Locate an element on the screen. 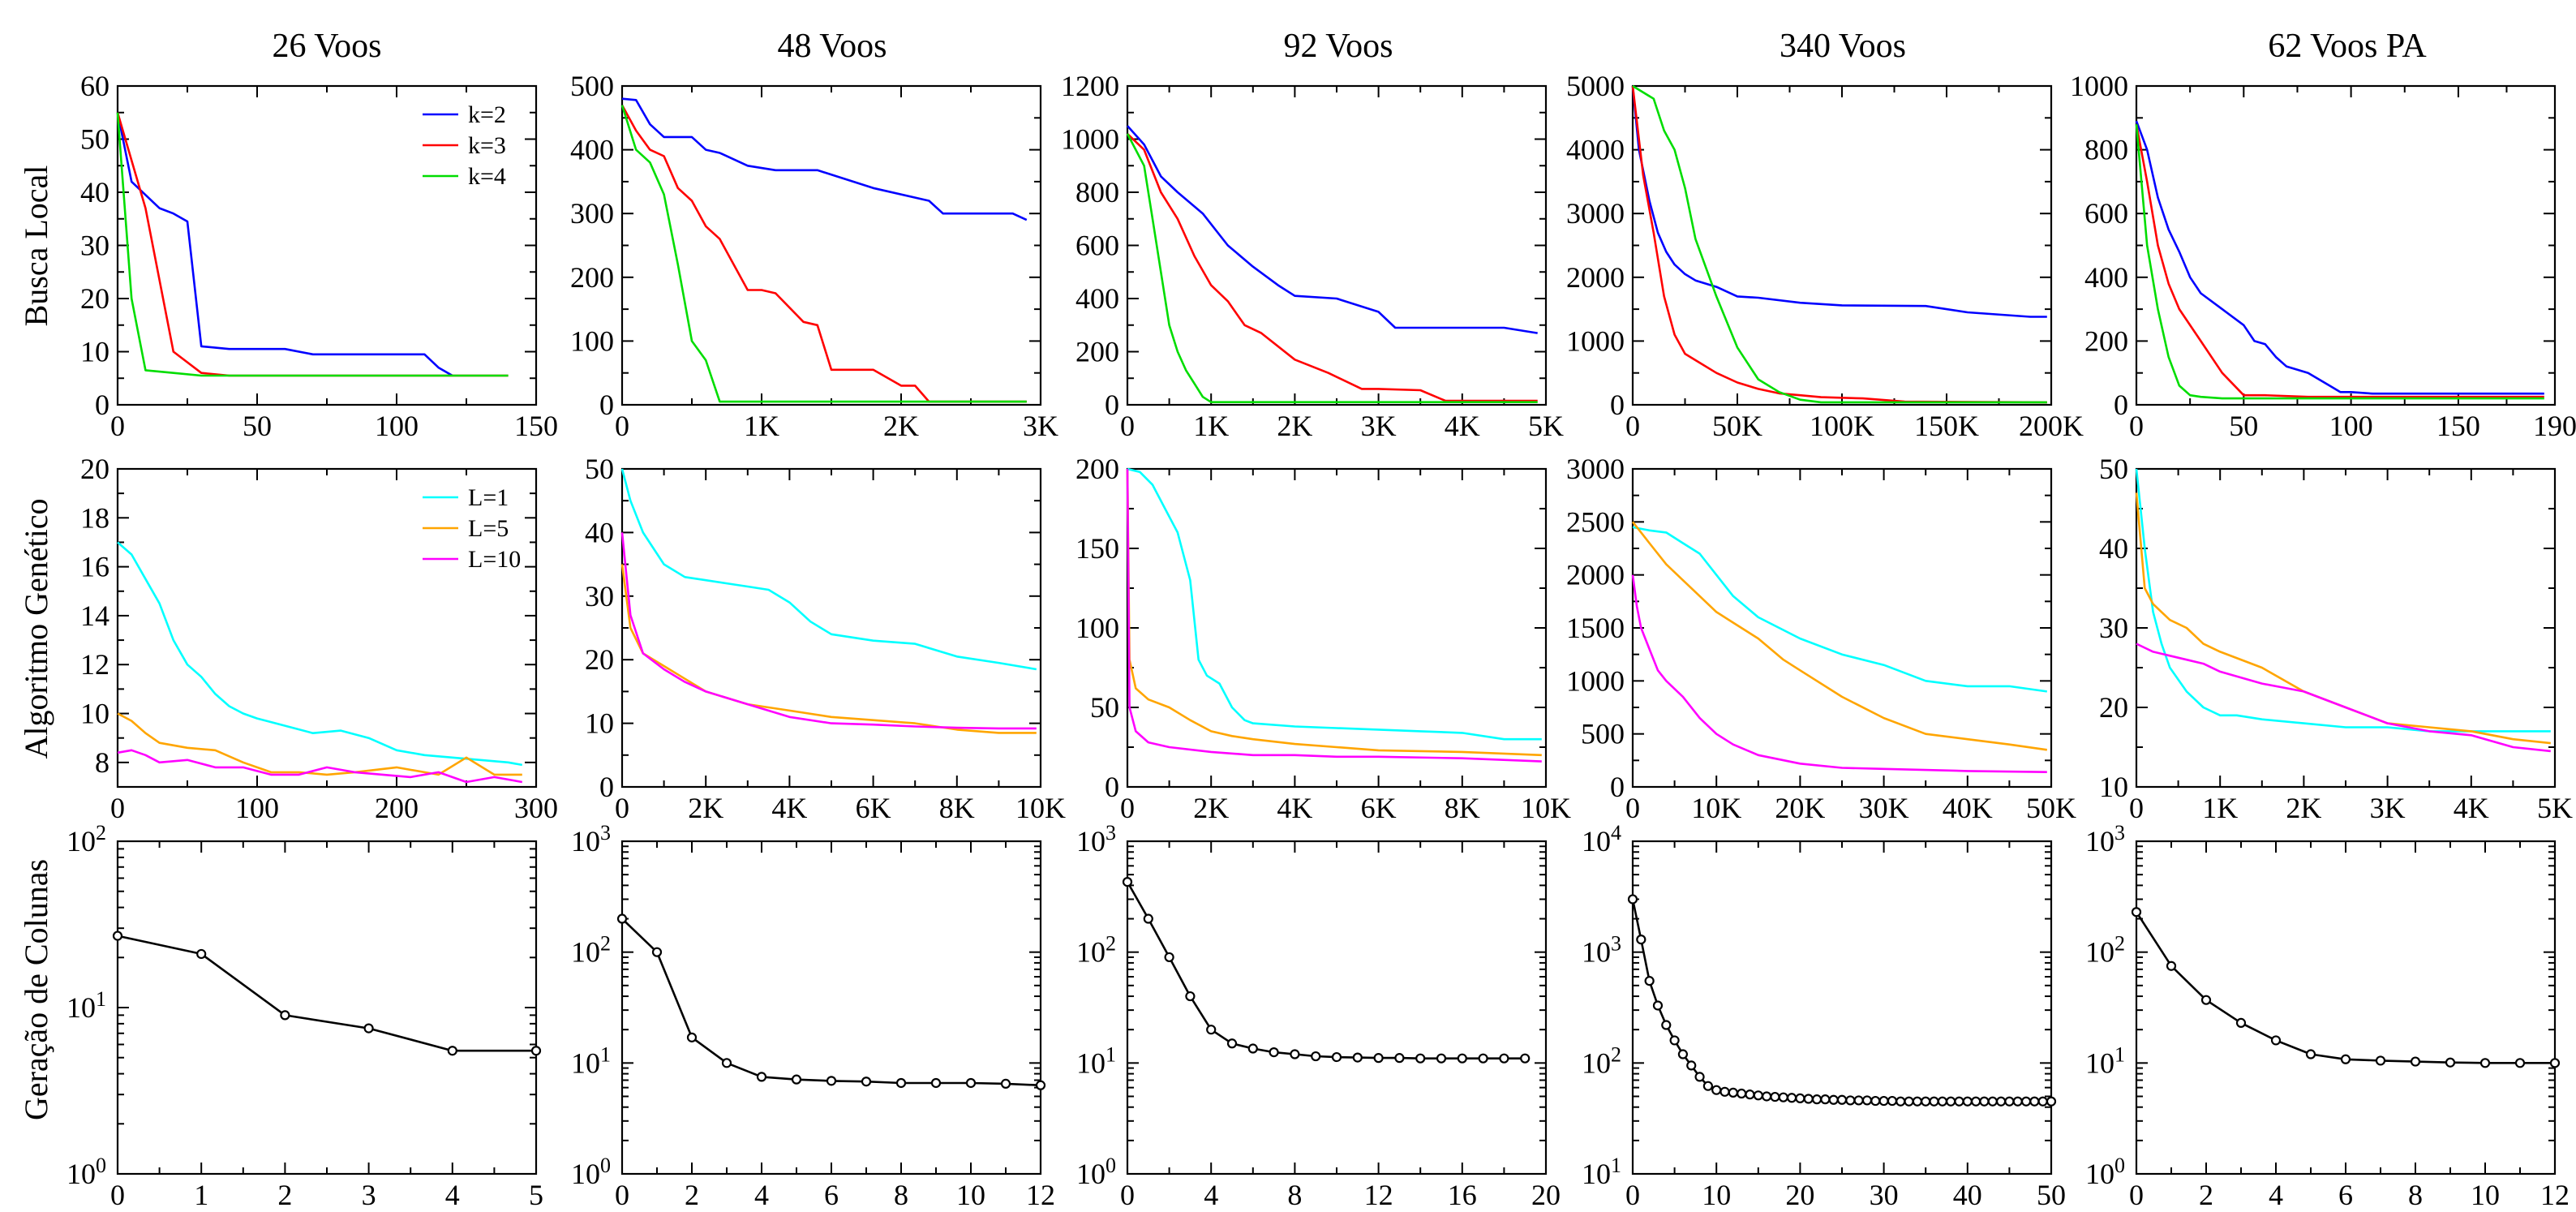 This screenshot has height=1212, width=2576. x-tick-label: 30K is located at coordinates (1884, 808).